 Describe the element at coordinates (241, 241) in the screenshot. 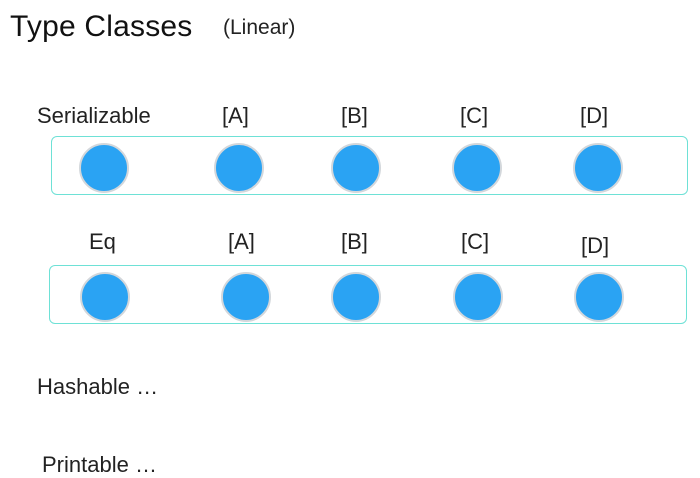

I see `row-2-header-a: [A]` at that location.